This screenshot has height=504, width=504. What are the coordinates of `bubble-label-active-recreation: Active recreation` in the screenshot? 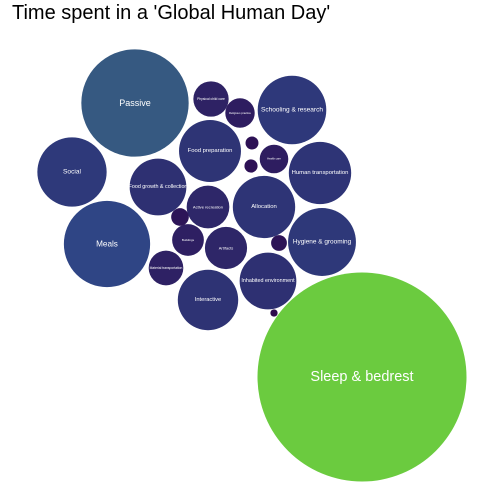 It's located at (208, 207).